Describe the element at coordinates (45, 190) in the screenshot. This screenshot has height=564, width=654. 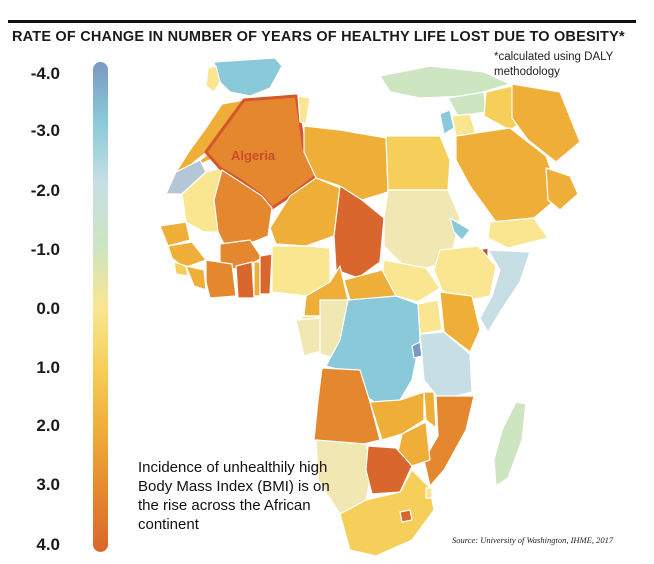
I see `legend-tick: -2.0` at that location.